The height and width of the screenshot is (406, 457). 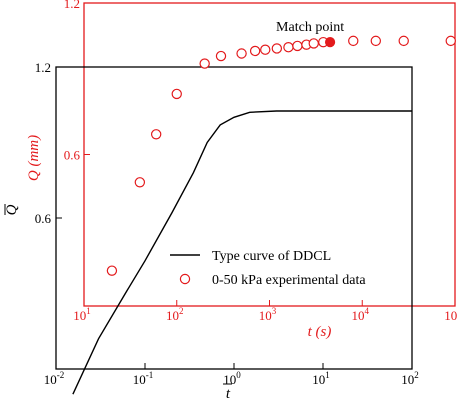 I want to click on primary-y-tick-label: 0.6, so click(x=43, y=218).